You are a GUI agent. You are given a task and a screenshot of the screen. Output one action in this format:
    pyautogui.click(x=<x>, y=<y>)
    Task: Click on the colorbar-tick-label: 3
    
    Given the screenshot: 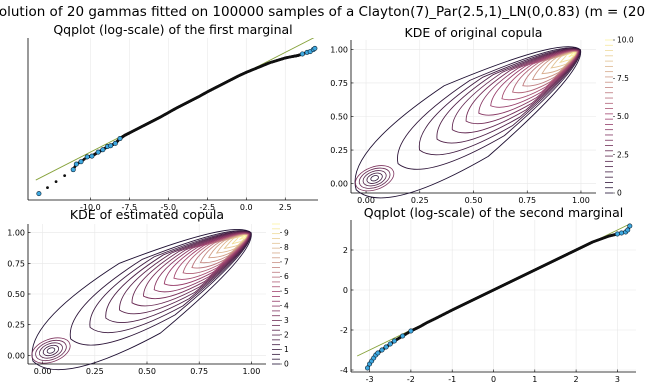 What is the action you would take?
    pyautogui.click(x=286, y=320)
    